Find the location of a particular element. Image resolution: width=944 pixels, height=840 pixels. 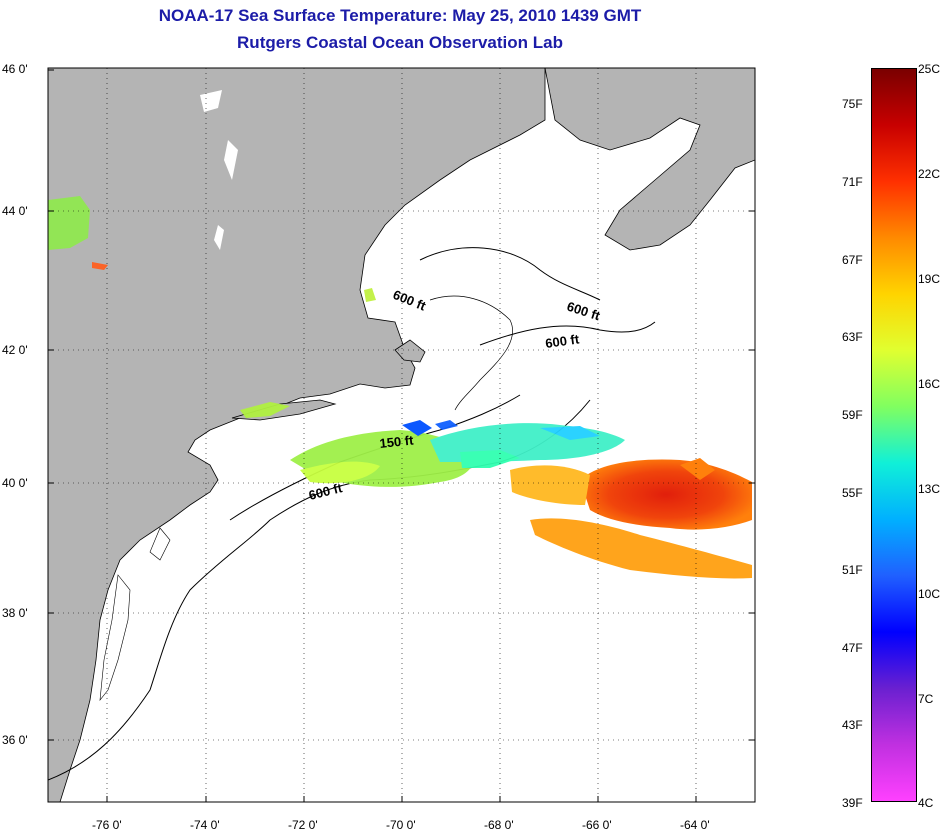

colorbar-f-label: 55F is located at coordinates (852, 493).